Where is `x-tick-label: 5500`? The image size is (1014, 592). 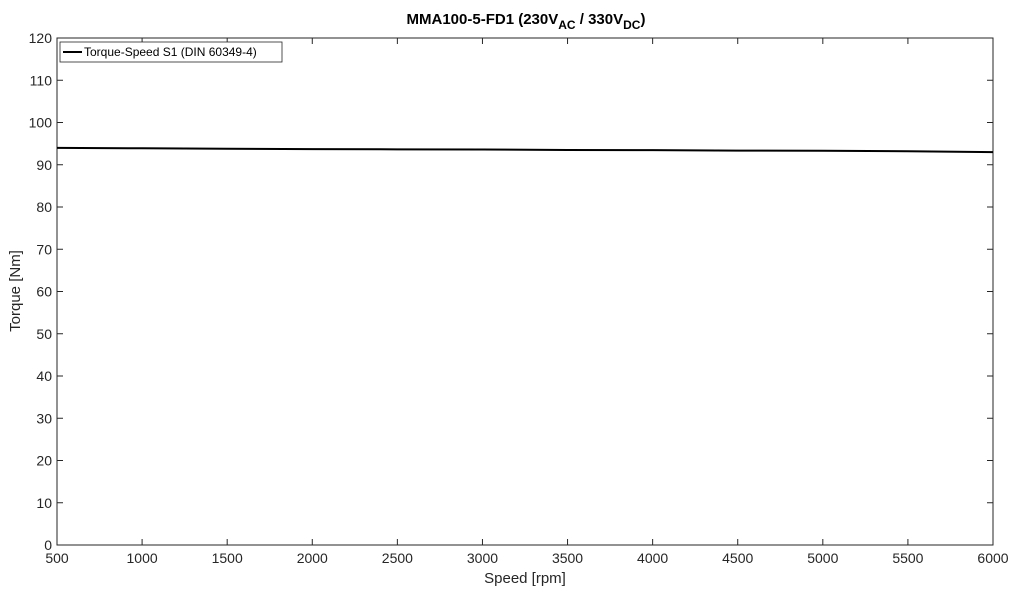
x-tick-label: 5500 is located at coordinates (907, 558).